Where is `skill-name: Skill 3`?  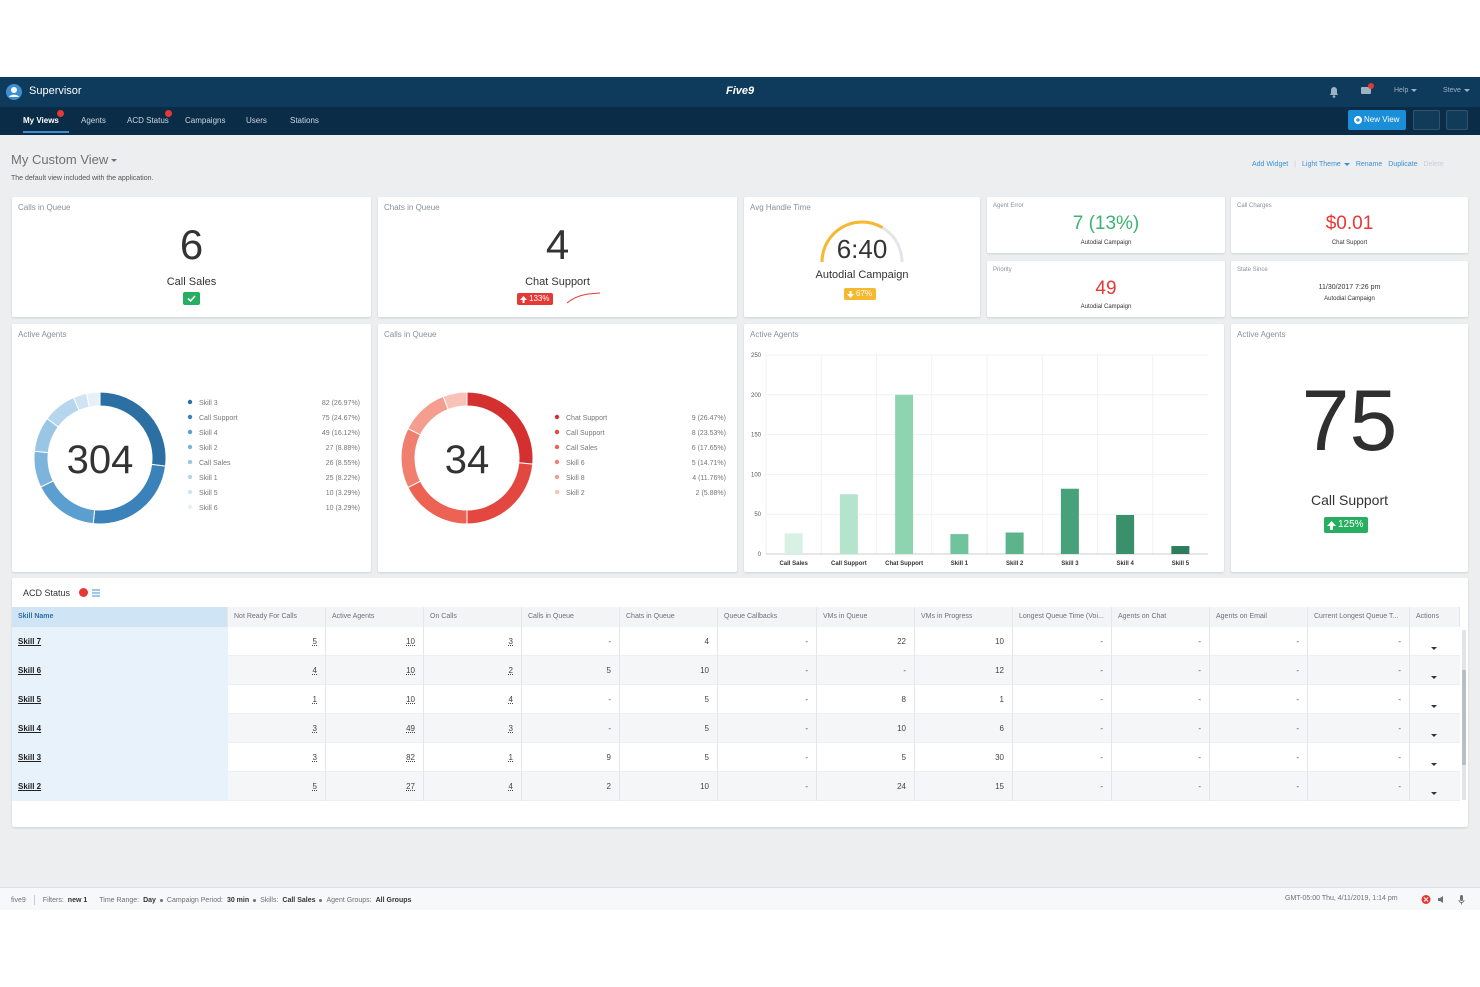
skill-name: Skill 3 is located at coordinates (30, 757).